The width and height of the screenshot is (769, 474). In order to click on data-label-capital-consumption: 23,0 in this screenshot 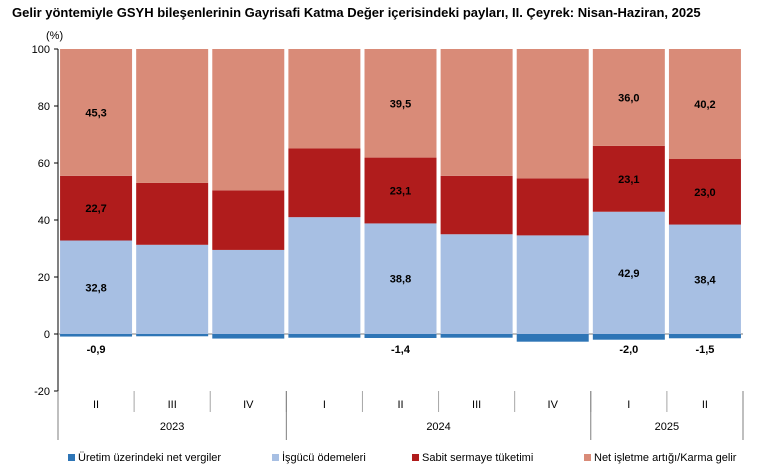, I will do `click(704, 193)`.